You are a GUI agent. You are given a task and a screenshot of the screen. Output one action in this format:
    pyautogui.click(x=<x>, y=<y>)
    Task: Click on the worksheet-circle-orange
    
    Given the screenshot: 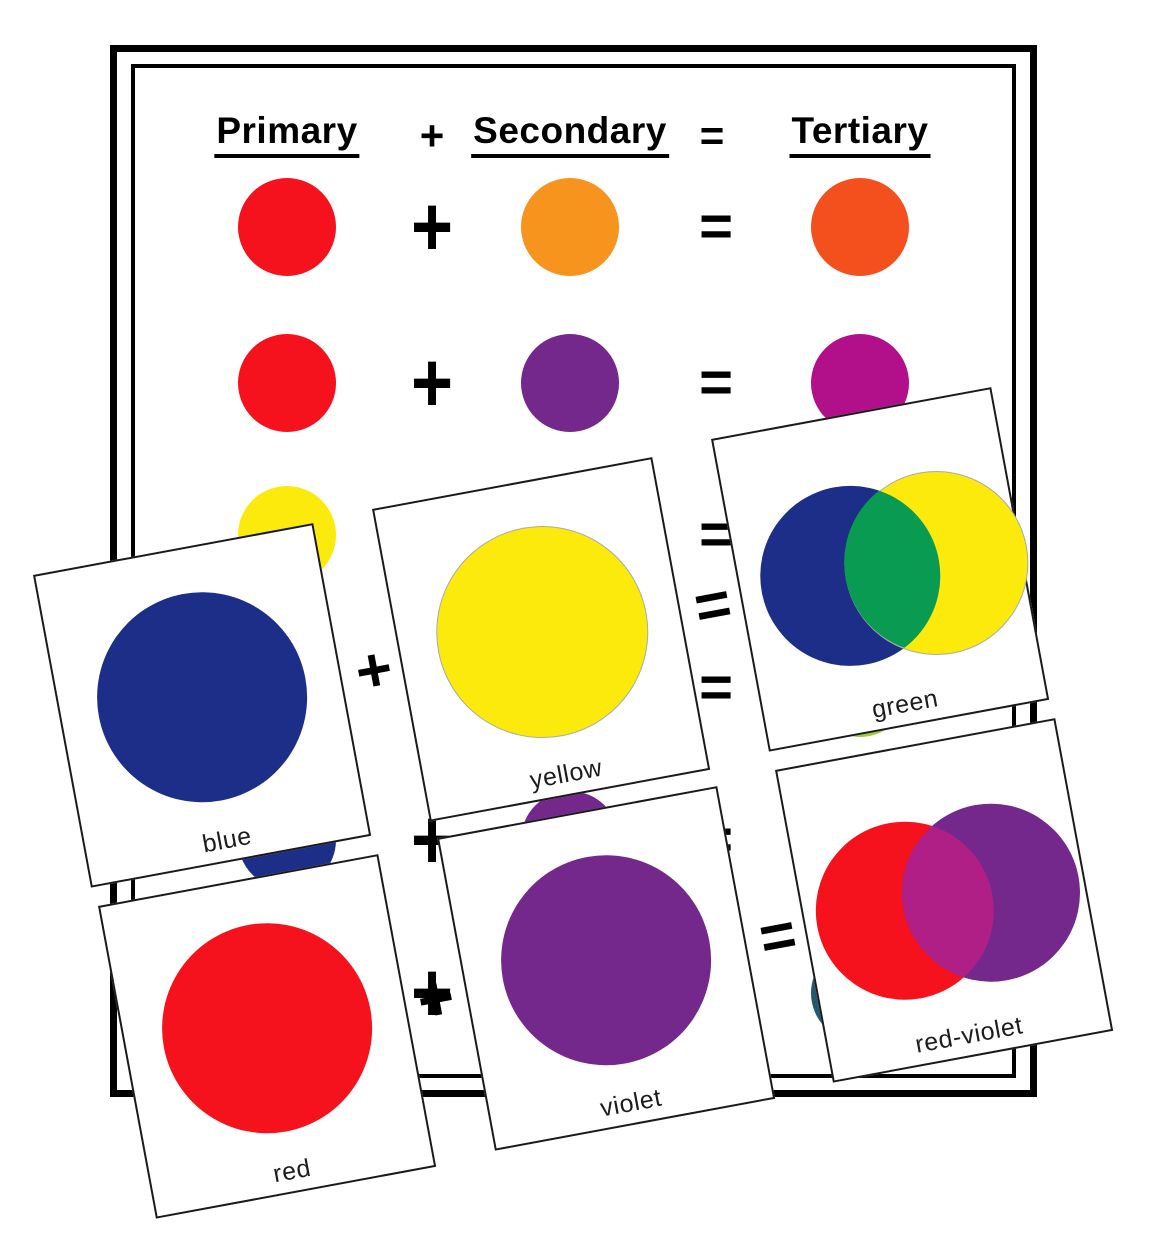 What is the action you would take?
    pyautogui.click(x=570, y=227)
    